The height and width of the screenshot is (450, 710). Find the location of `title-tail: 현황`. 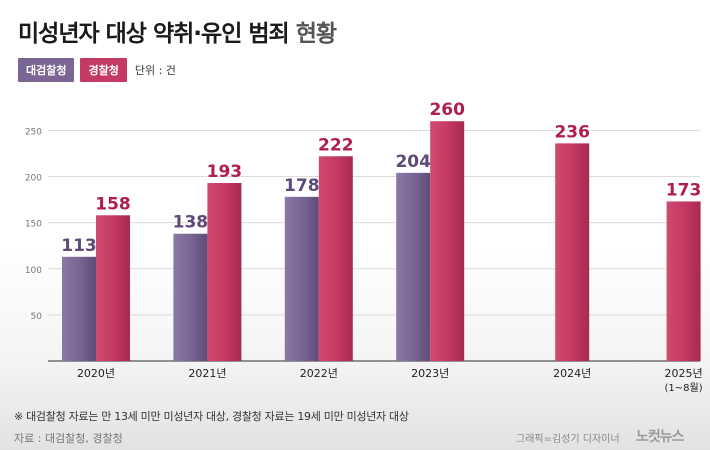

title-tail: 현황 is located at coordinates (316, 34).